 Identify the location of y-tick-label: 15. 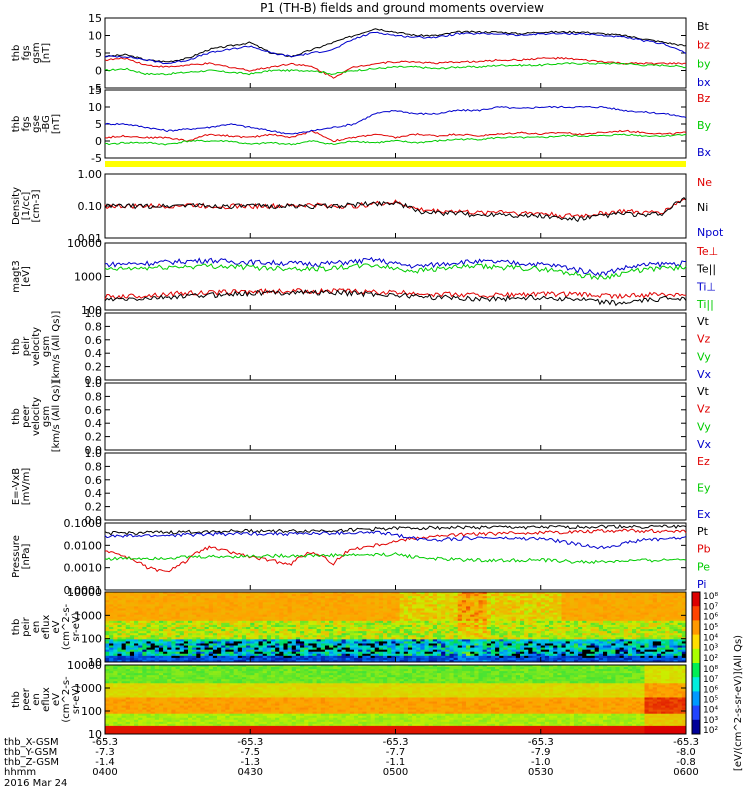
(95, 18).